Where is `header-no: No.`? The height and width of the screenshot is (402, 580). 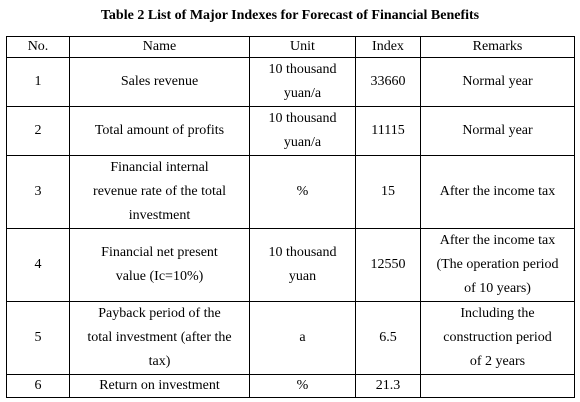
header-no: No. is located at coordinates (38, 47).